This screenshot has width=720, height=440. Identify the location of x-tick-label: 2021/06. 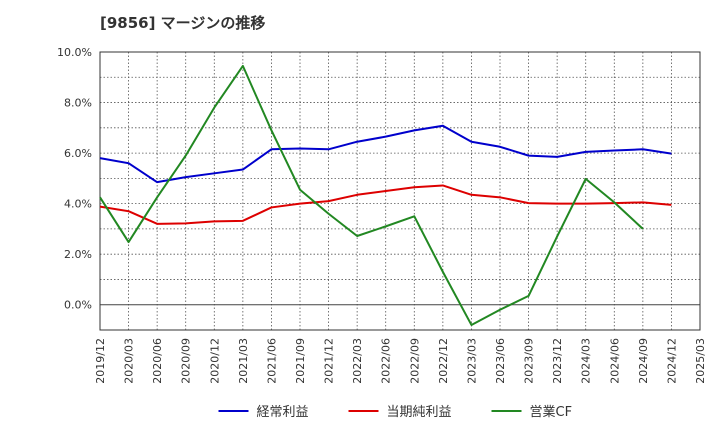
(271, 361).